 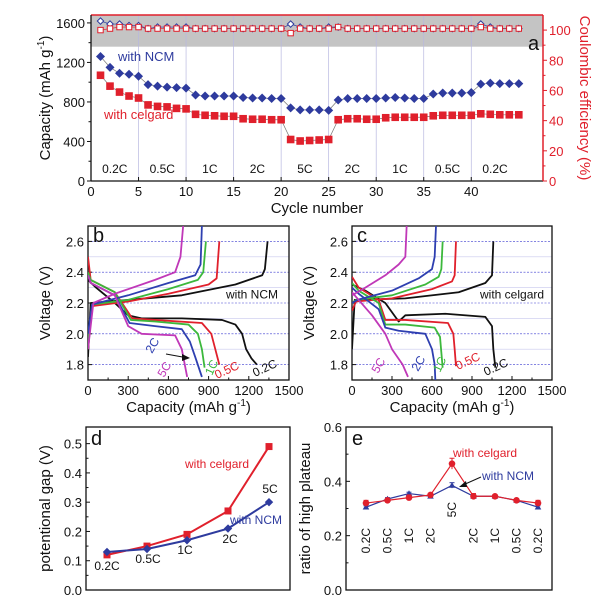 What do you see at coordinates (147, 319) in the screenshot?
I see `curve-1C-discharge` at bounding box center [147, 319].